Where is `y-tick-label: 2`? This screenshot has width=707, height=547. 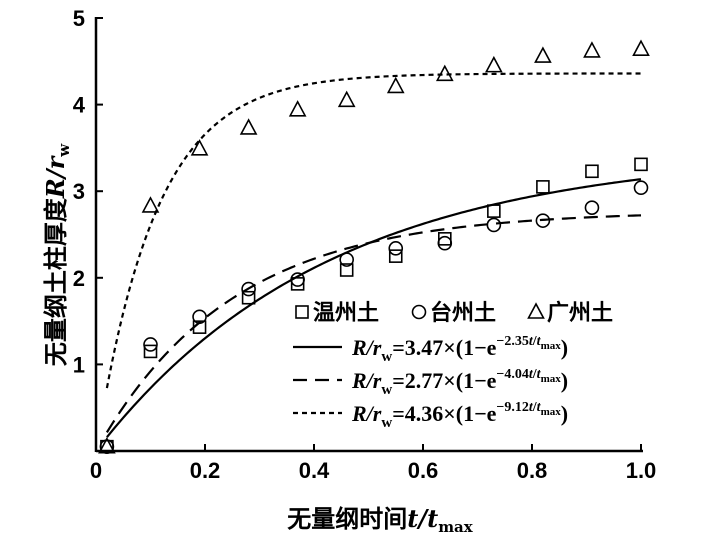
y-tick-label: 2 is located at coordinates (79, 278).